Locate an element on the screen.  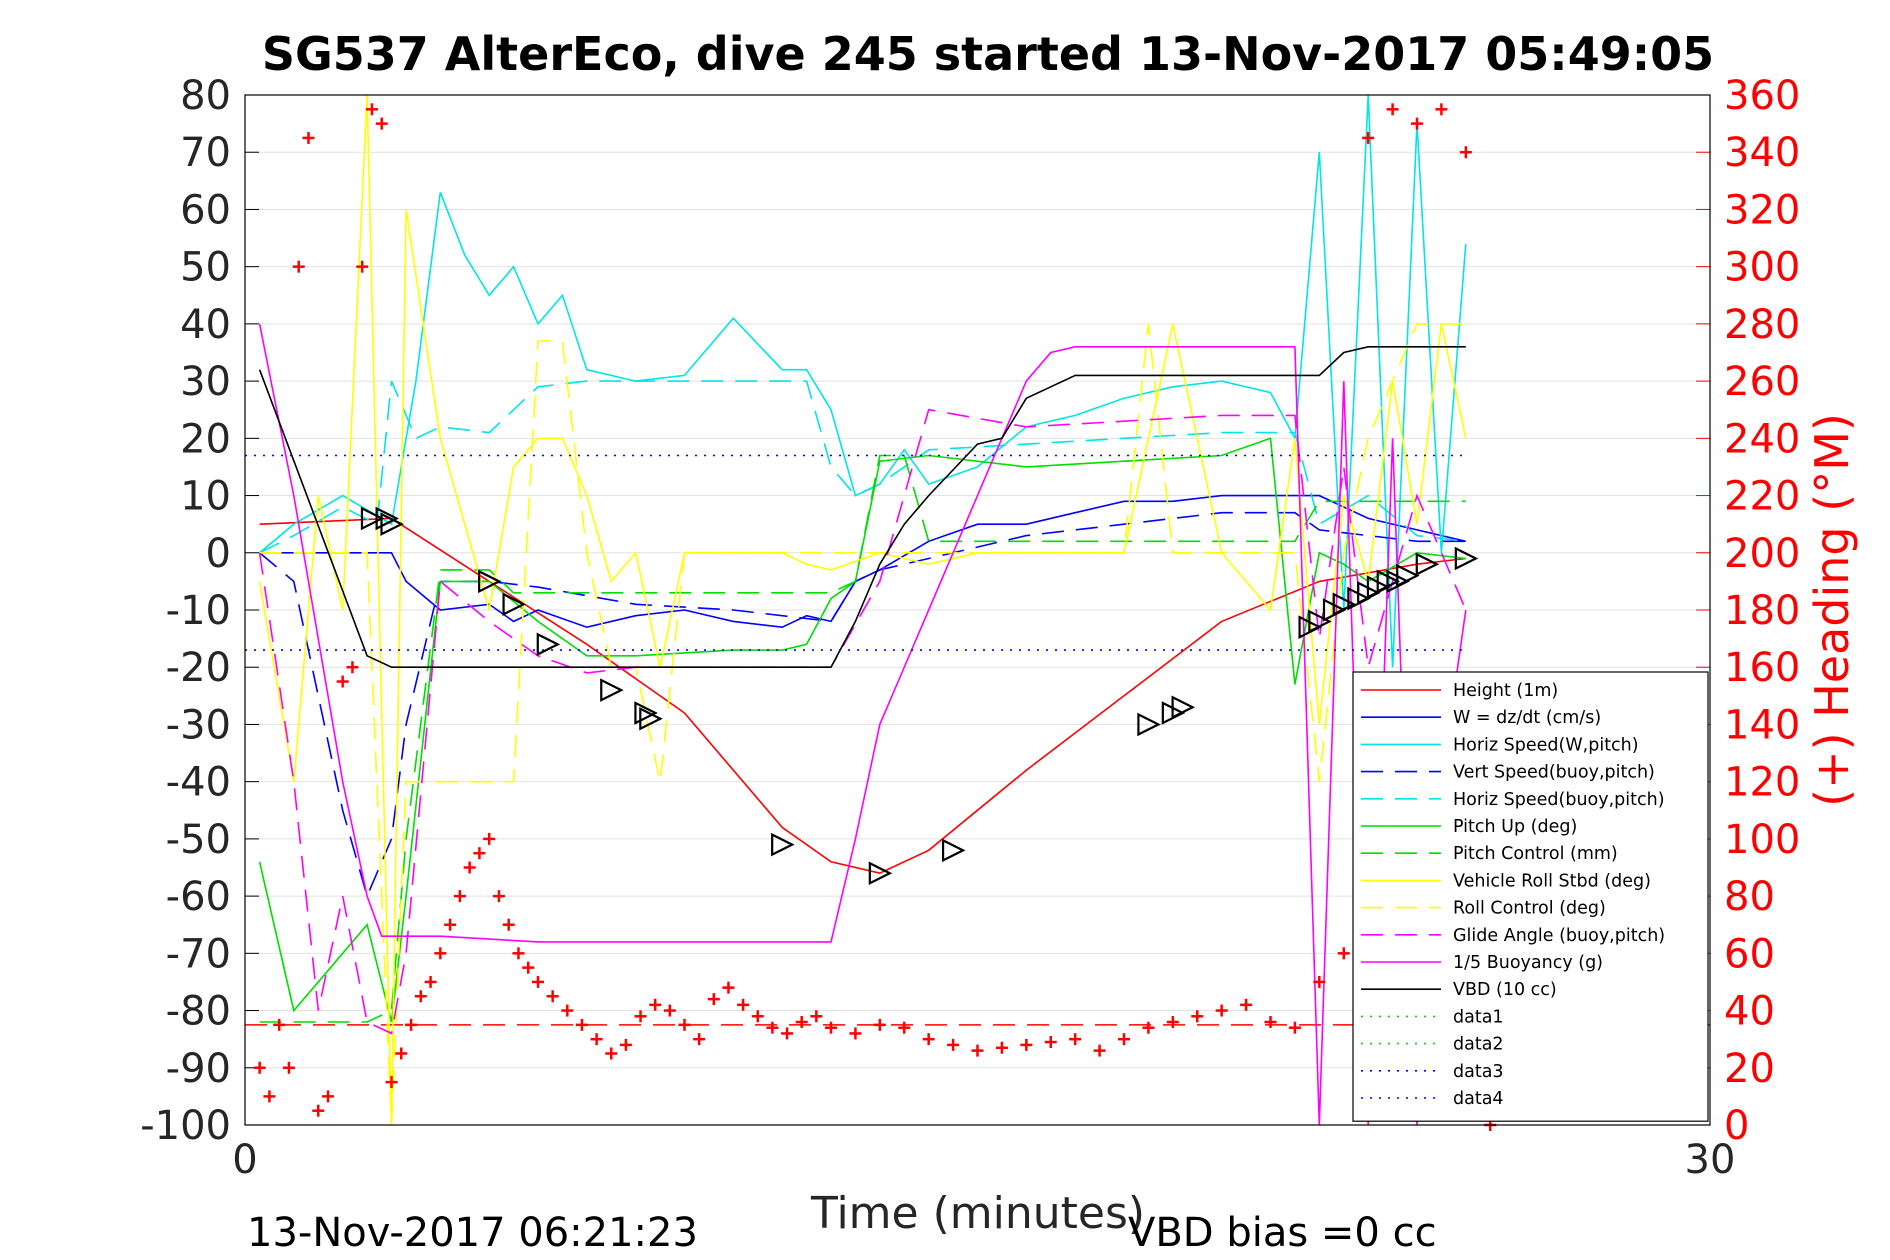
left-tick-label: -10 is located at coordinates (198, 611).